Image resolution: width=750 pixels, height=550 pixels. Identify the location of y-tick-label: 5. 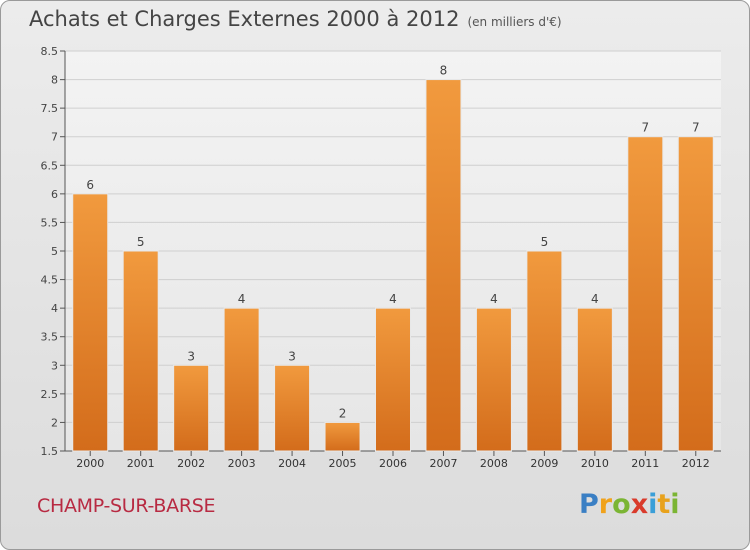
(54, 251).